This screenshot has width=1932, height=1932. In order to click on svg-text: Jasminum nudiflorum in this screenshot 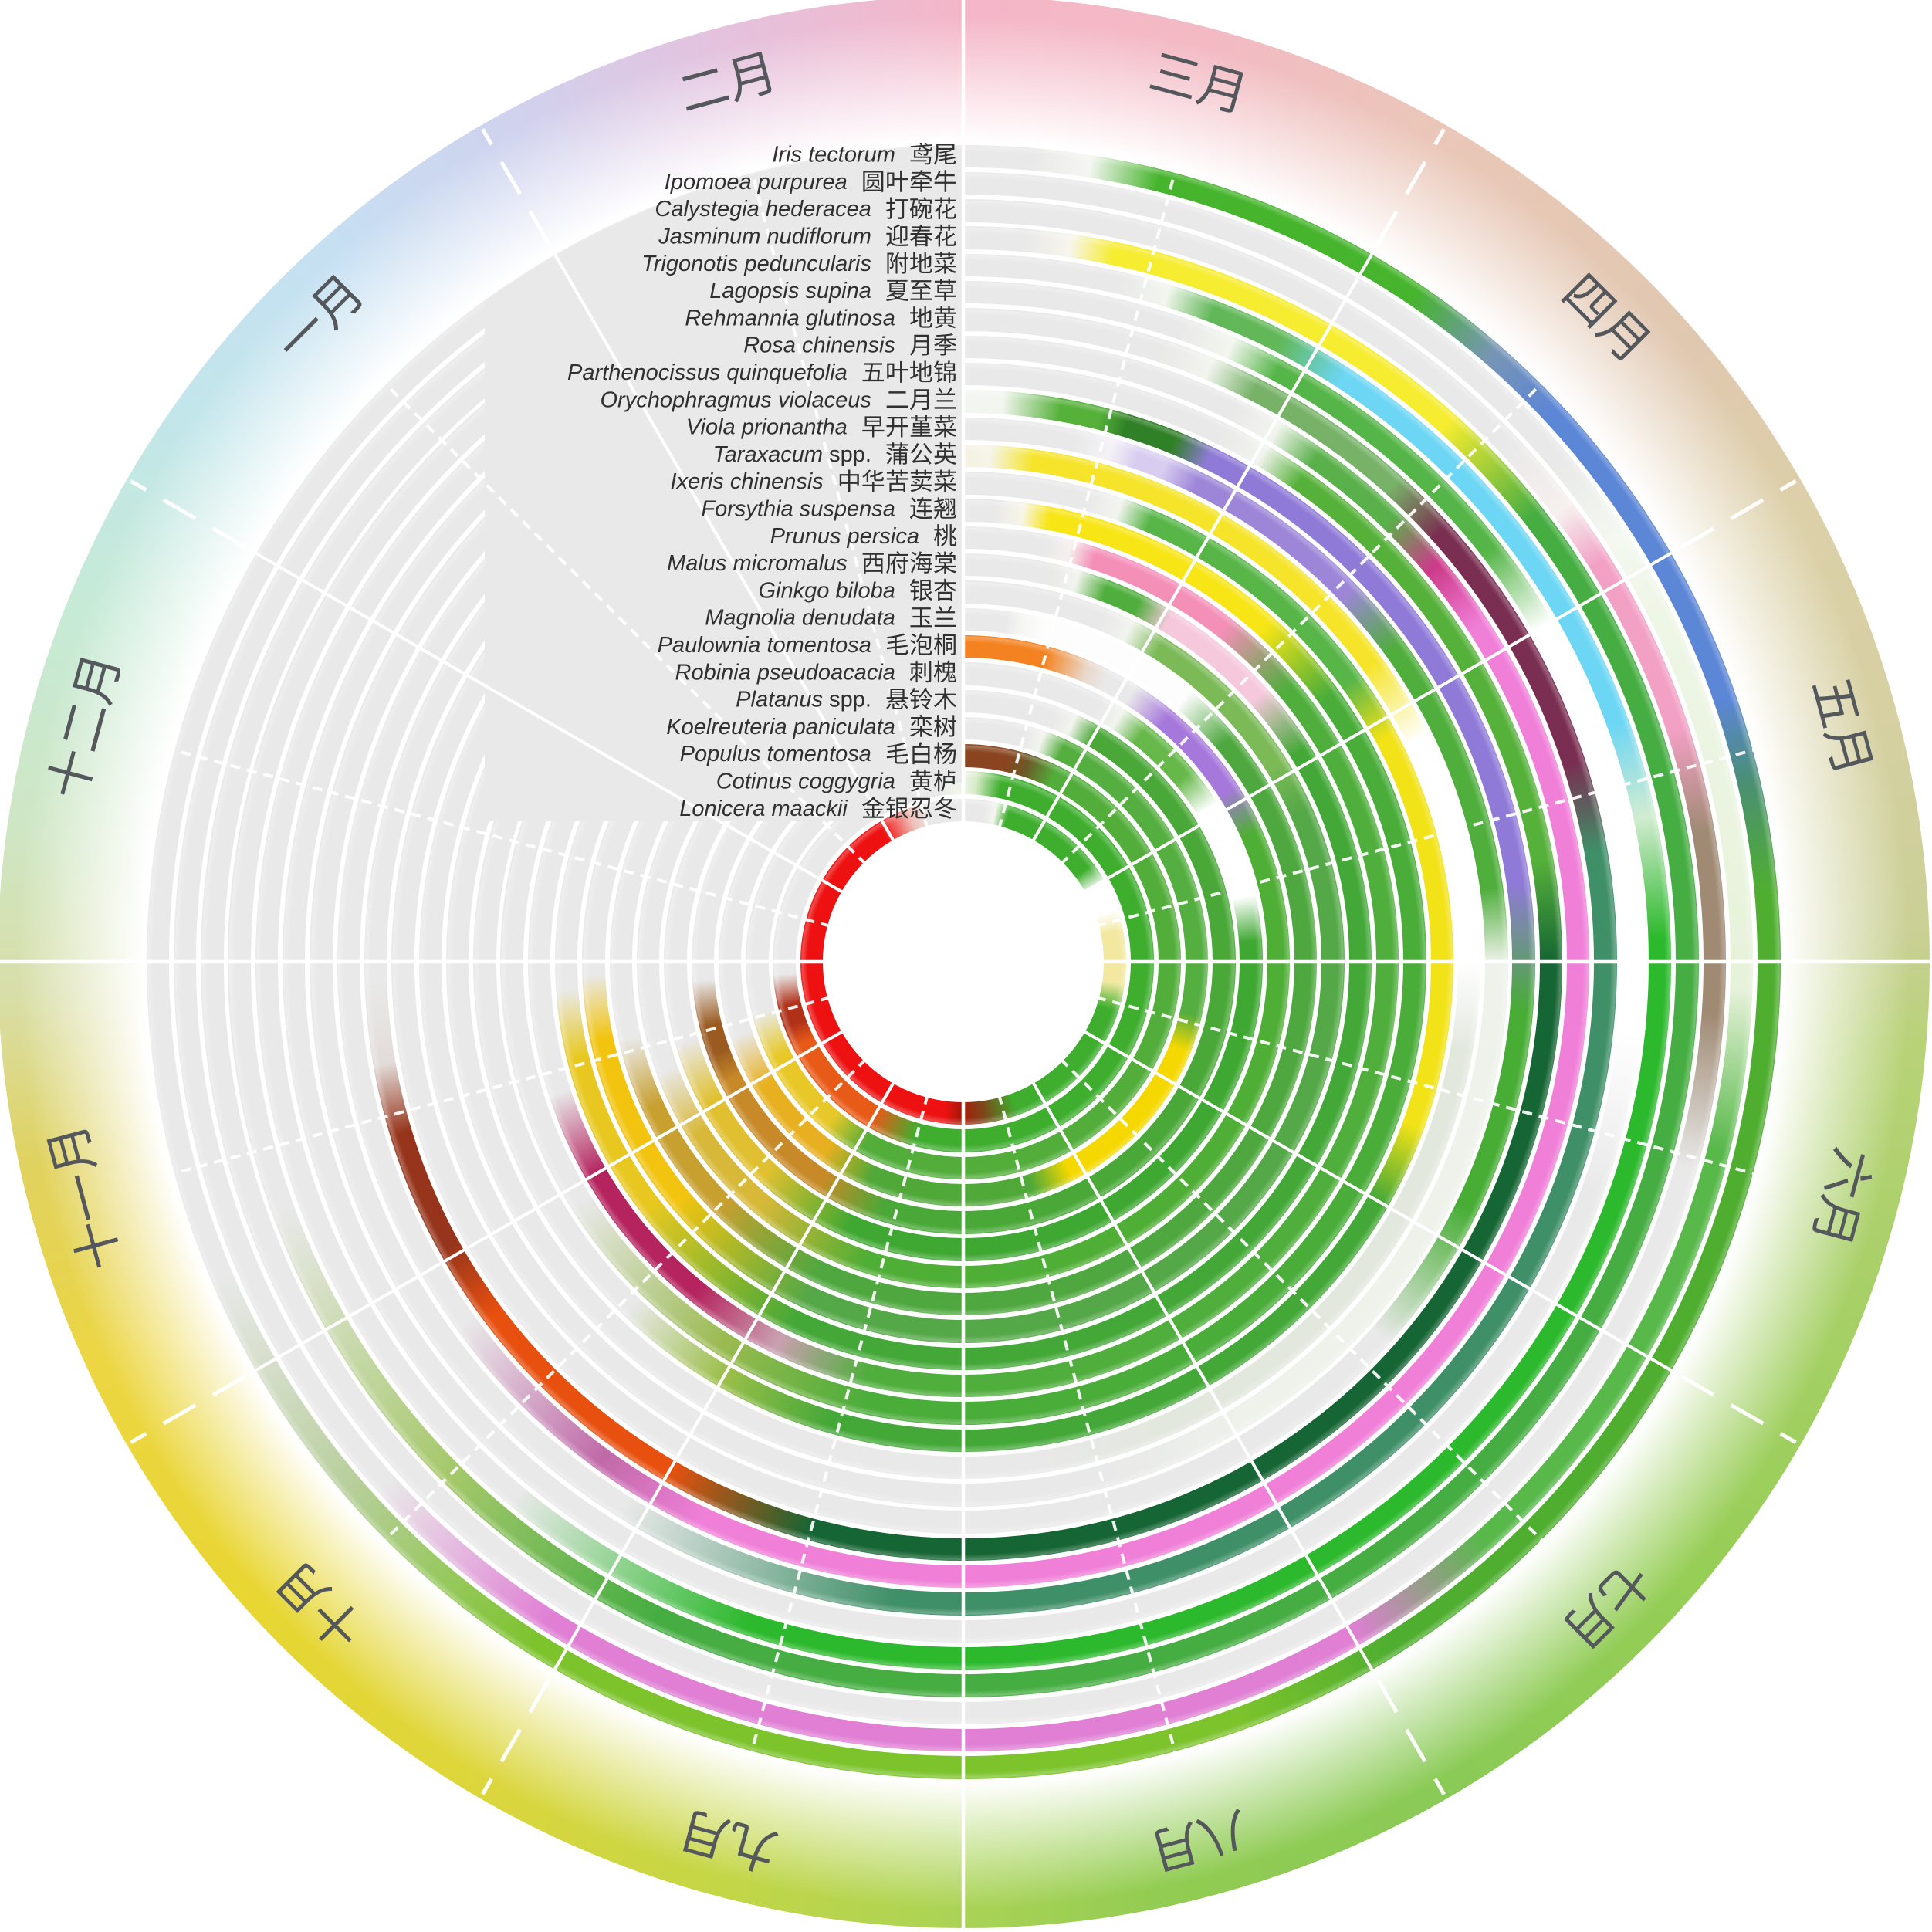, I will do `click(764, 237)`.